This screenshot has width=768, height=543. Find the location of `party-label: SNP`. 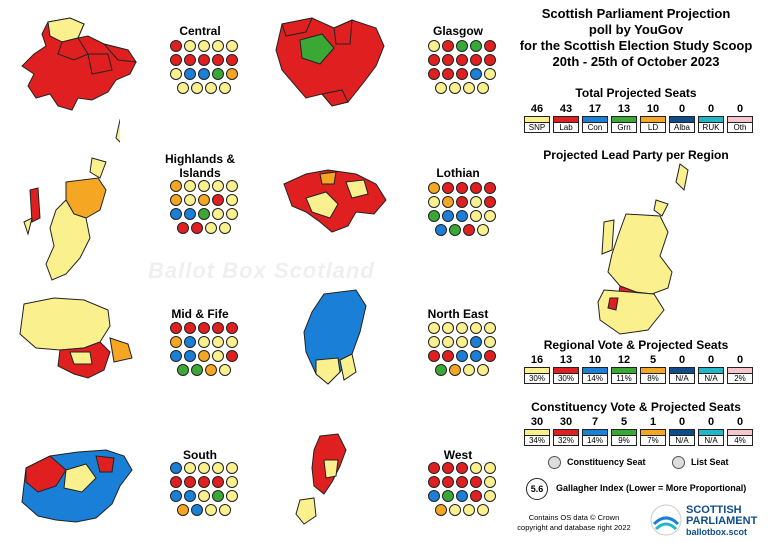

party-label: SNP is located at coordinates (537, 128).